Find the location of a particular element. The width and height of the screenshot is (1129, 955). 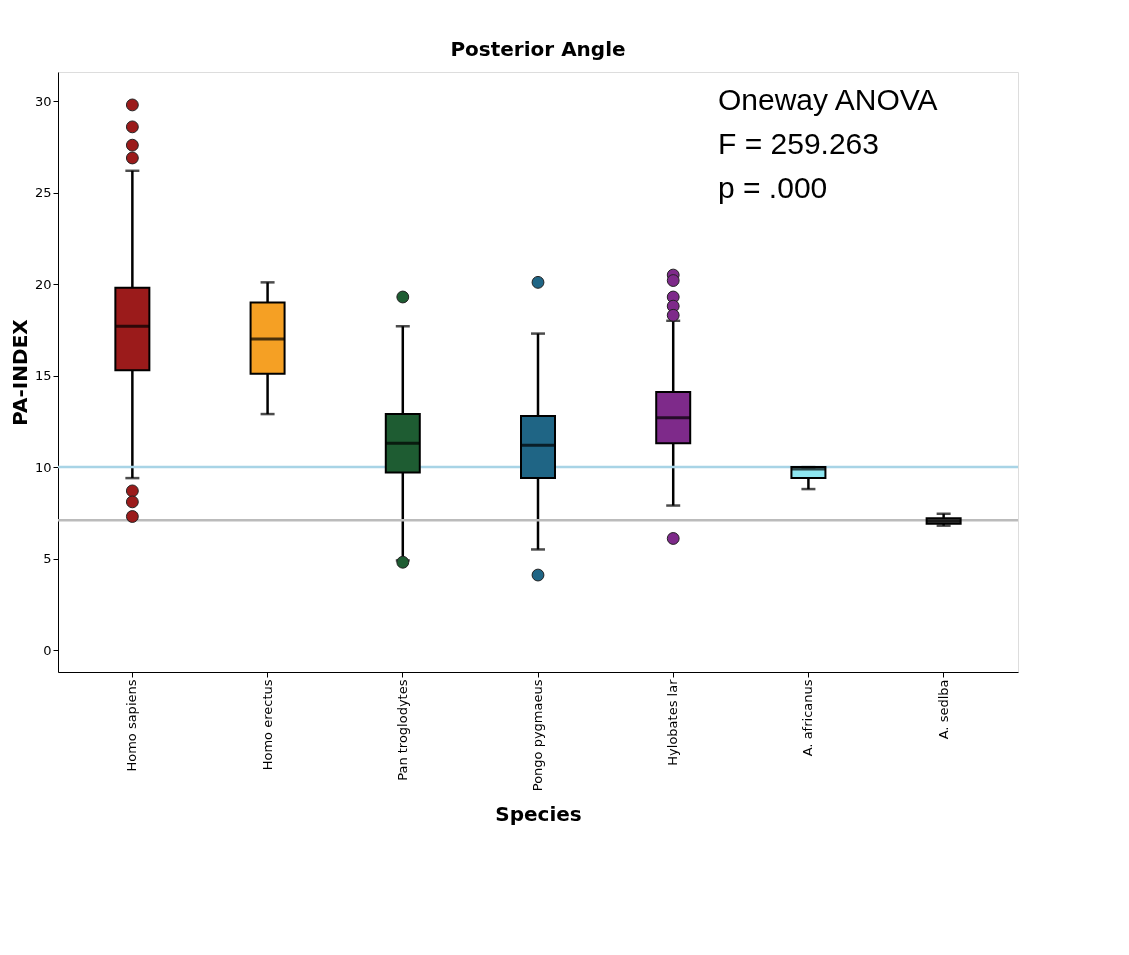

x-tick-label: Pan troglodytes is located at coordinates (402, 730).